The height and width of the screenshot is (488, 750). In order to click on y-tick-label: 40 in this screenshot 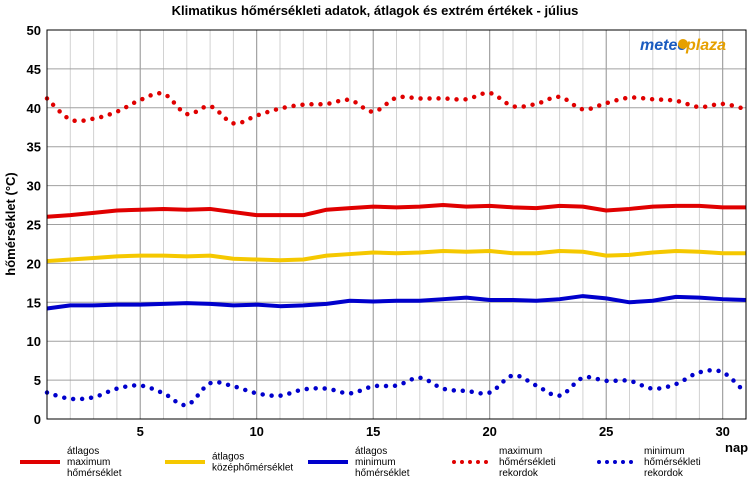, I will do `click(34, 108)`.